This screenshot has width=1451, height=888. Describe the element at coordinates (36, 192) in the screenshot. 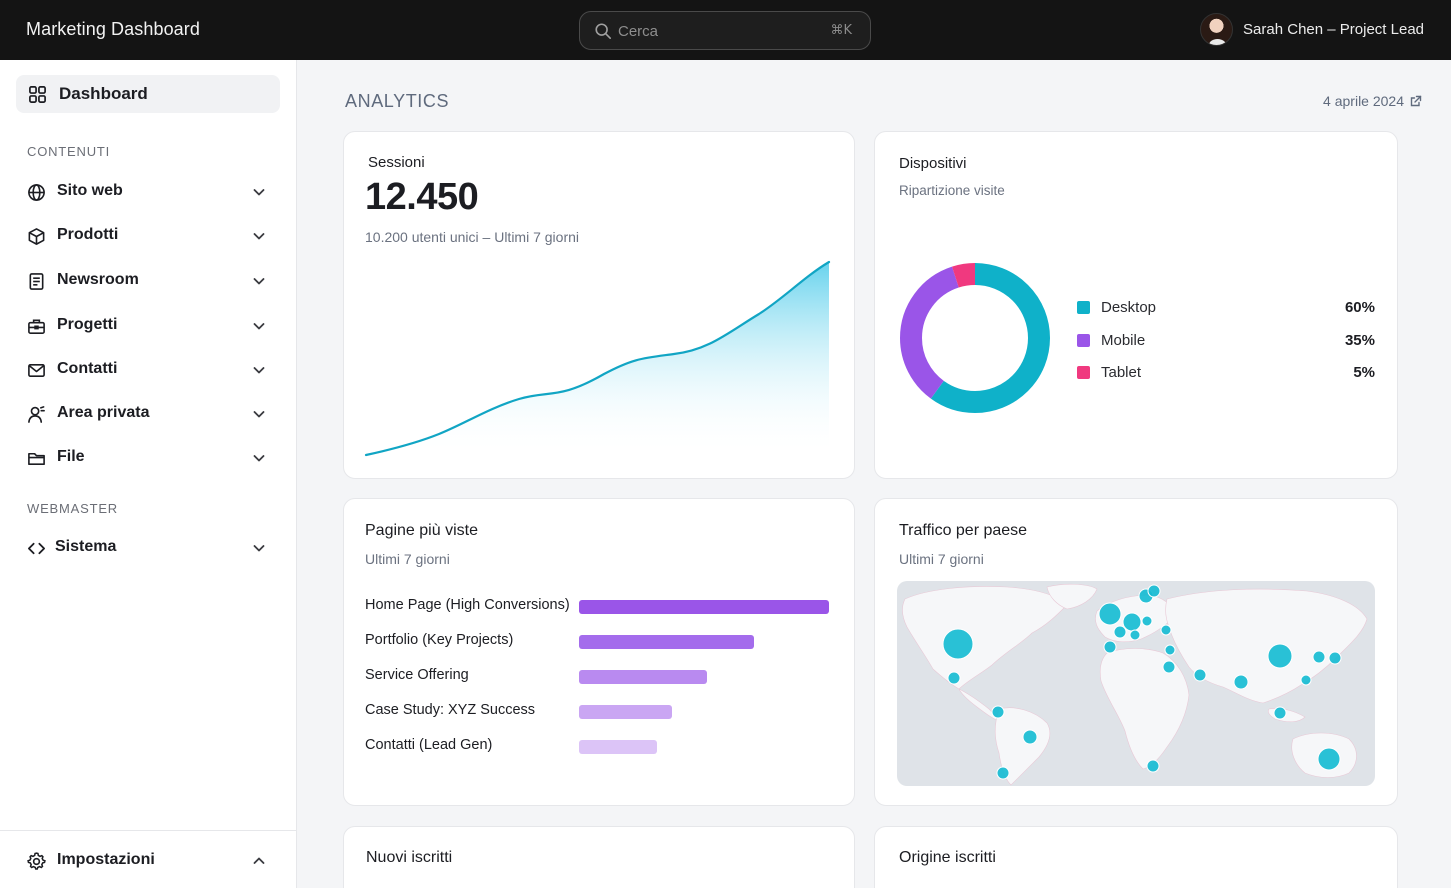

I see `globe-icon` at that location.